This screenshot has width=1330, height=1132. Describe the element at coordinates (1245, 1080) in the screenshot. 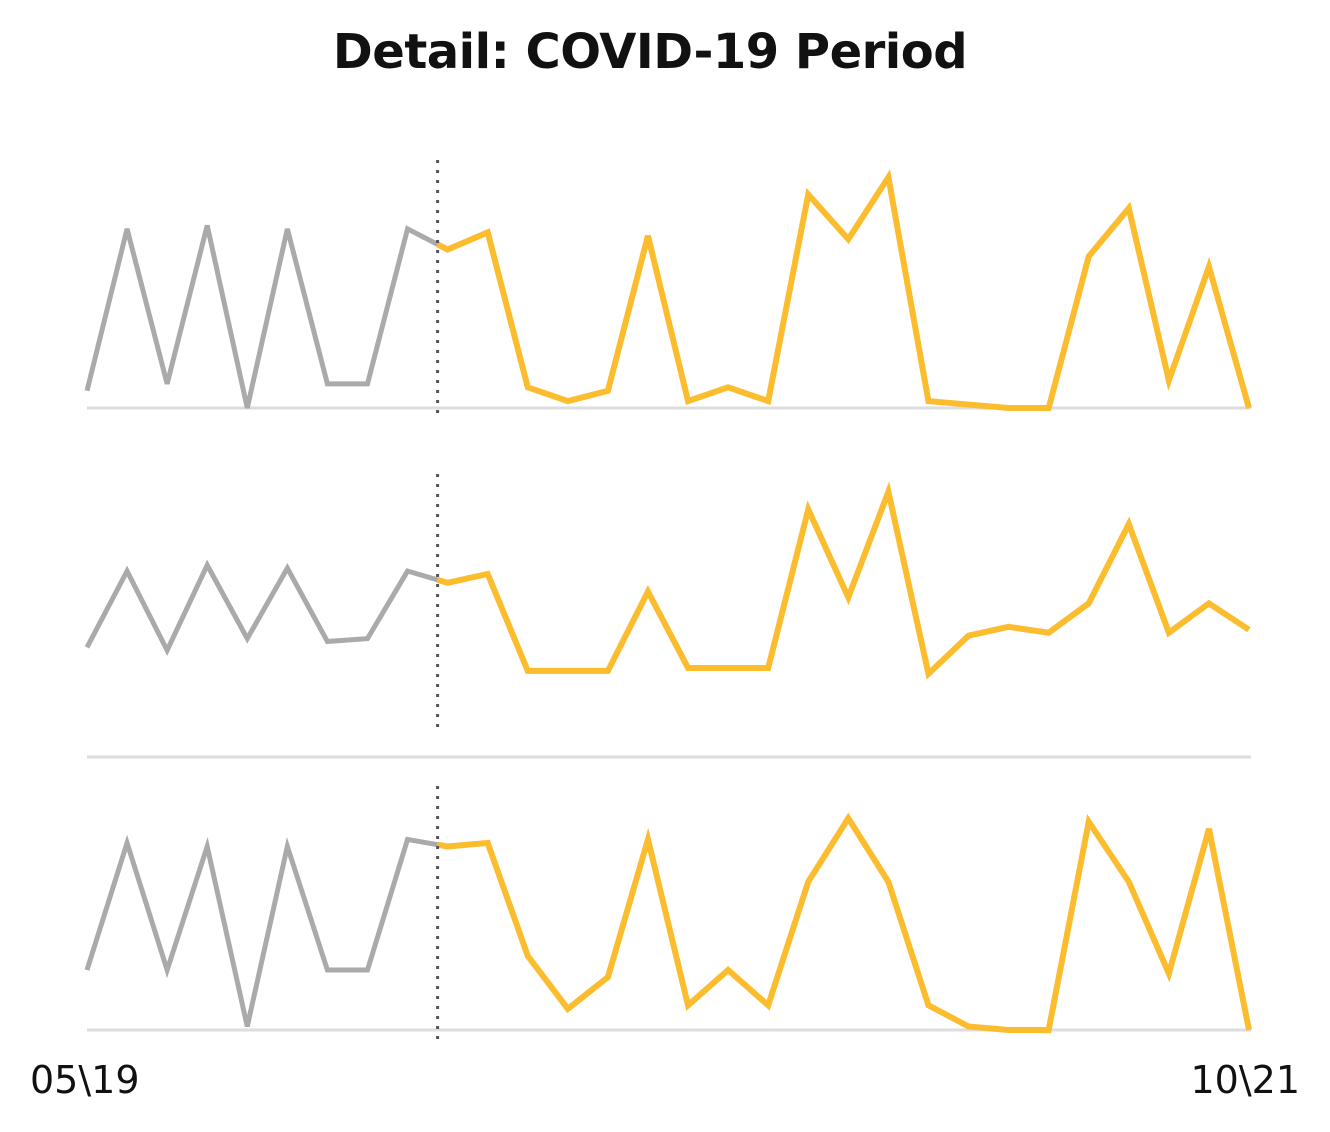

I see `x-tick-label-end: 10\21` at that location.